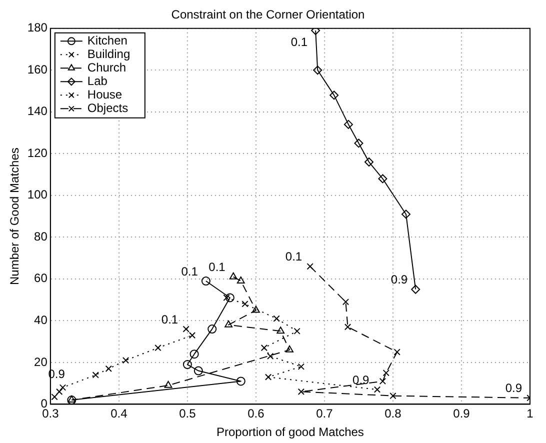 The image size is (546, 443). What do you see at coordinates (41, 320) in the screenshot?
I see `y-tick-label: 40` at bounding box center [41, 320].